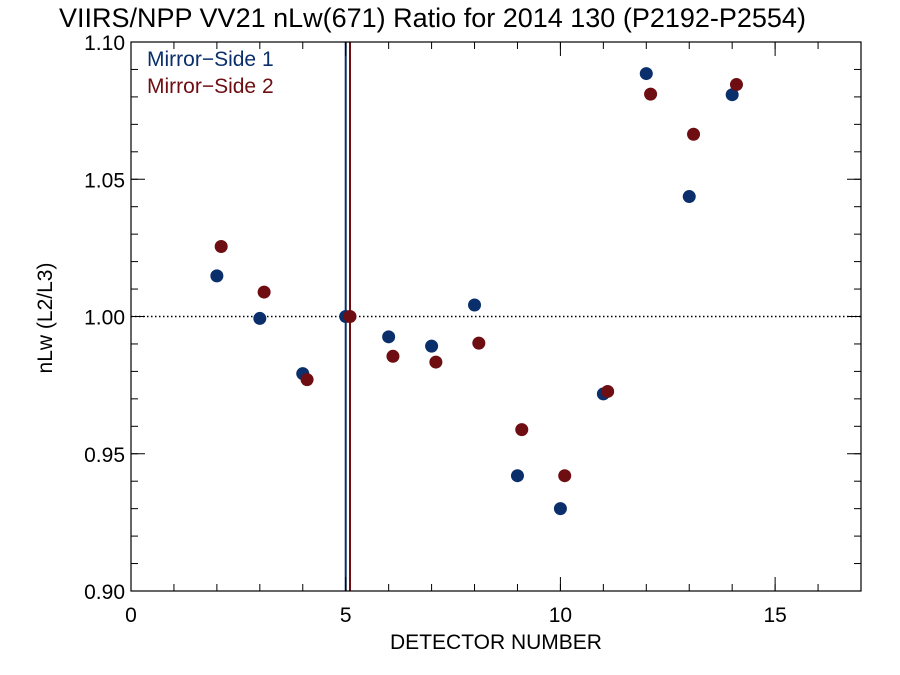  Describe the element at coordinates (774, 615) in the screenshot. I see `x-tick-label: 15` at that location.